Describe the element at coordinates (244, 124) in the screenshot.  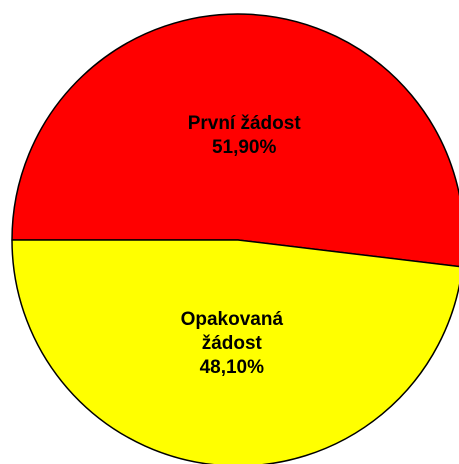
I see `slice-category: První žádost` at that location.